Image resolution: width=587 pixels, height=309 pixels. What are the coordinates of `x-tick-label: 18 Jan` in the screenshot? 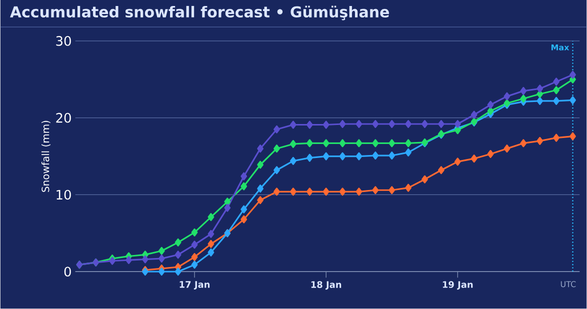 It's located at (326, 285).